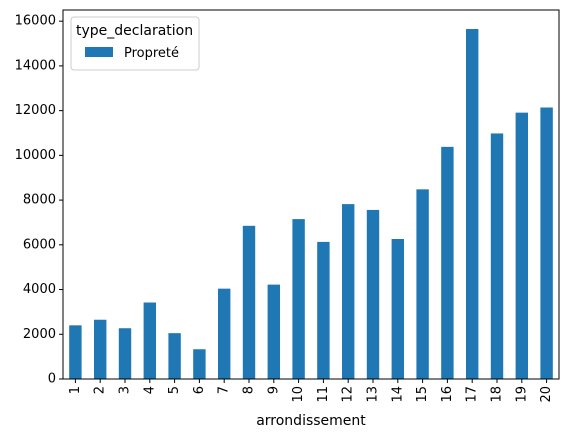 Image resolution: width=569 pixels, height=436 pixels. I want to click on x-tick-label-5: 5, so click(174, 390).